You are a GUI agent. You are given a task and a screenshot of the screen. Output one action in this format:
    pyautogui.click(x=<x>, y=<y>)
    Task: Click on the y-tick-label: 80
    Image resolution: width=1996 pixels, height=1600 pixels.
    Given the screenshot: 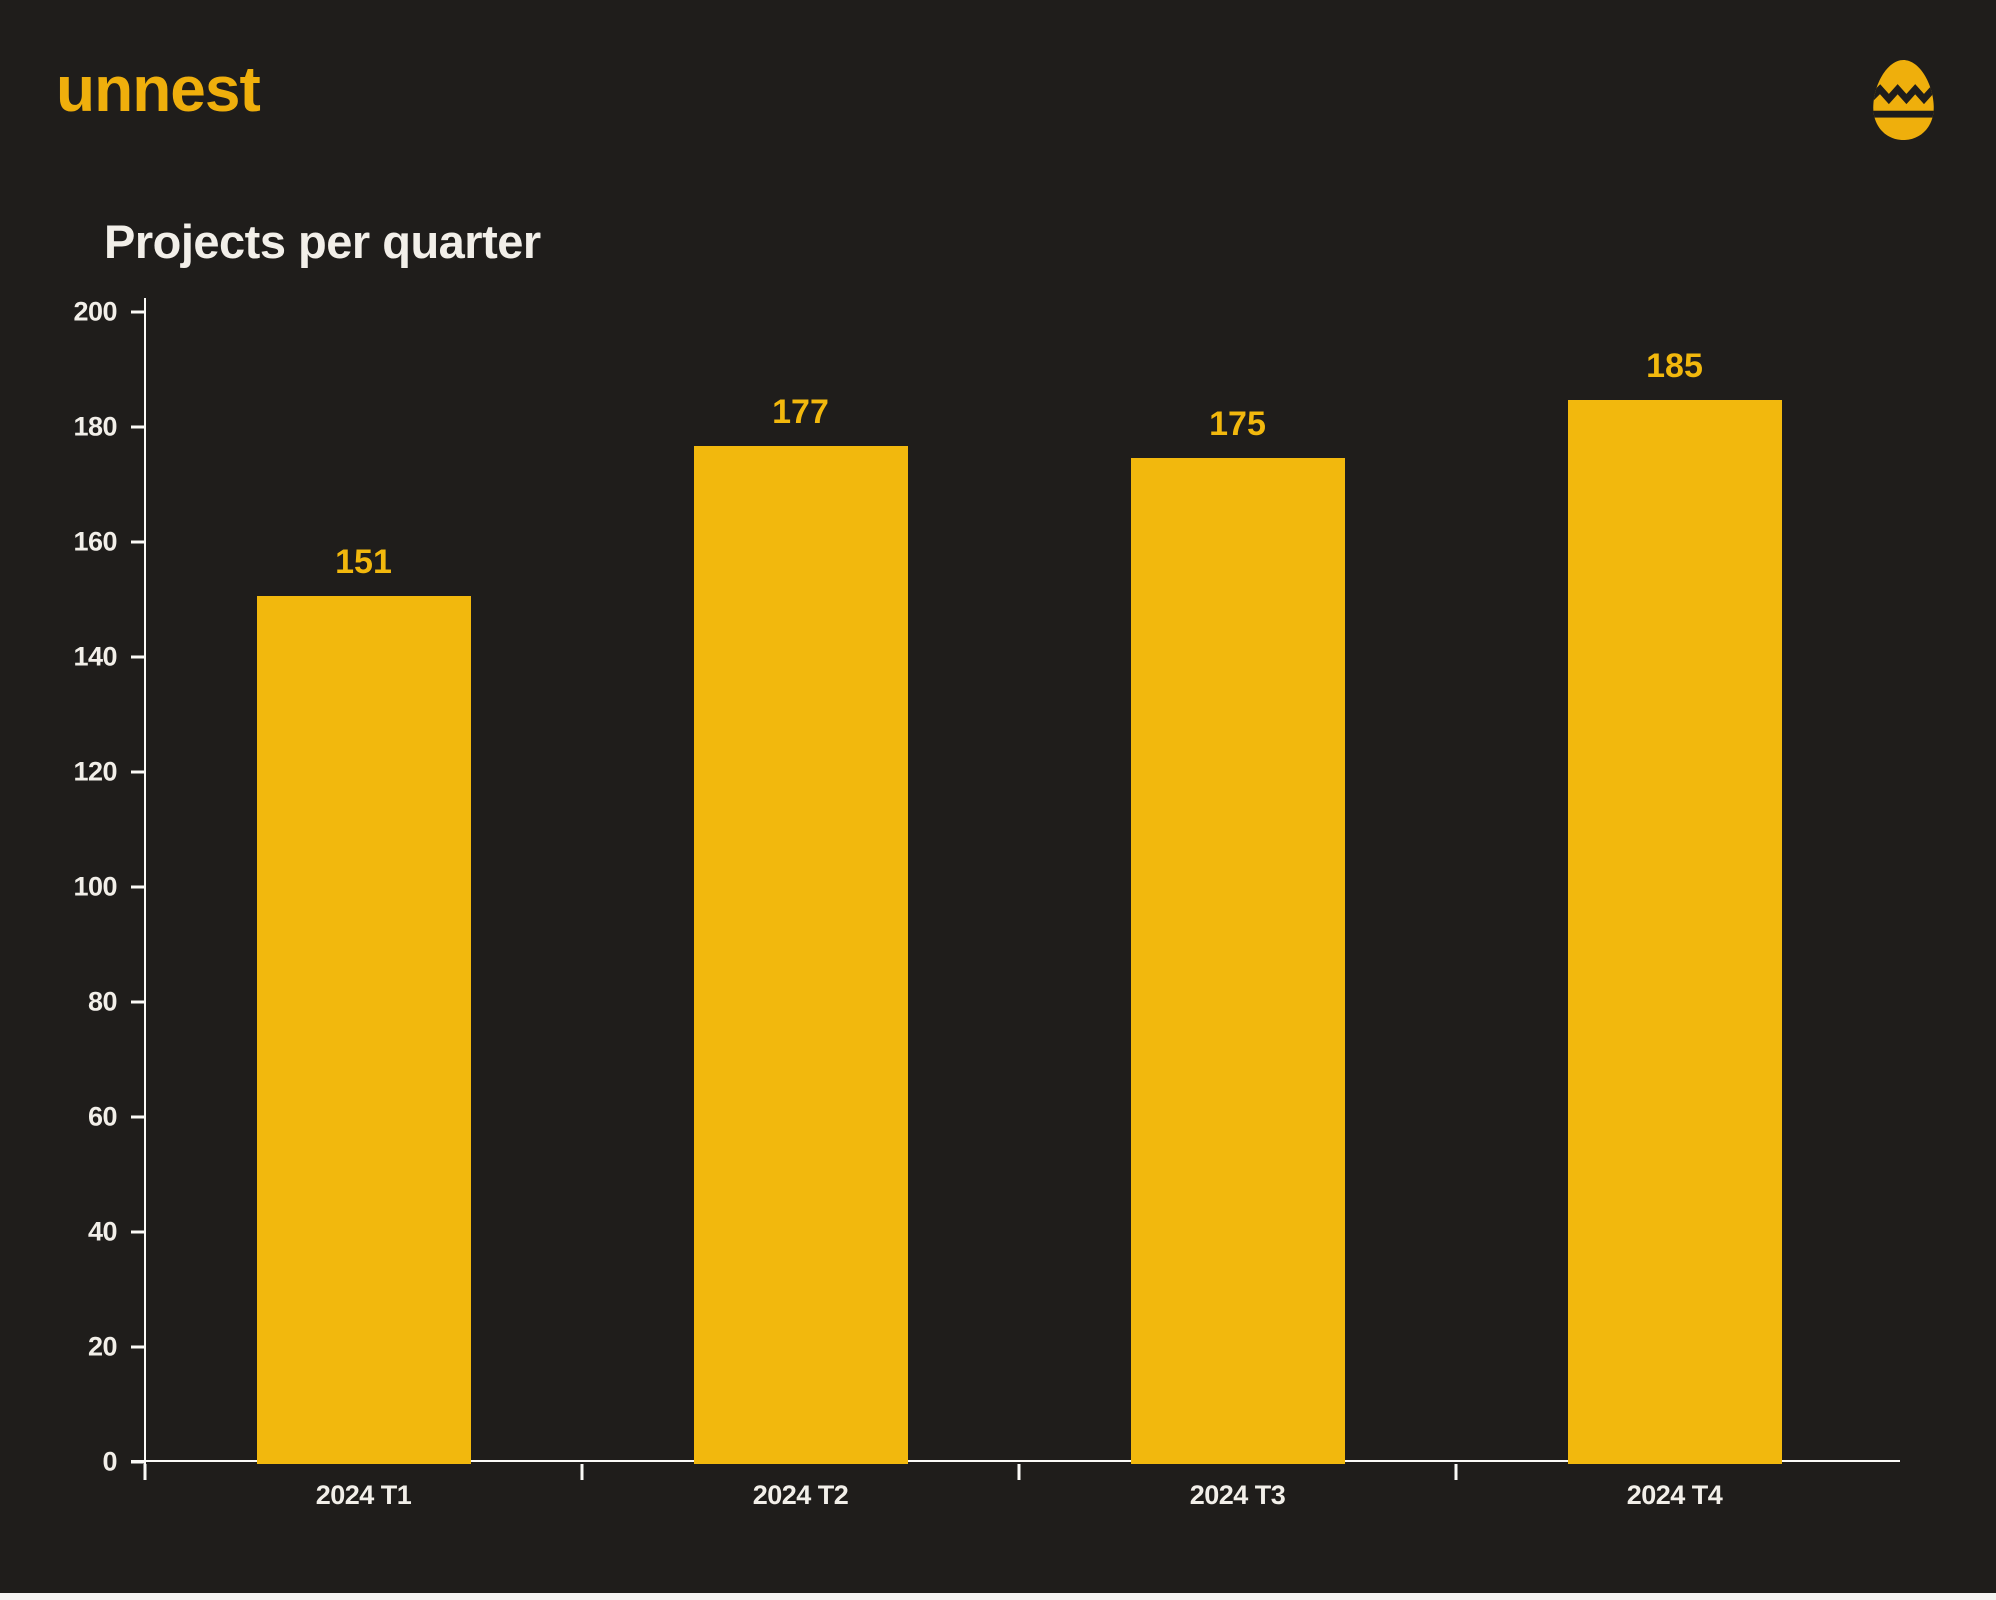 What is the action you would take?
    pyautogui.click(x=102, y=1001)
    